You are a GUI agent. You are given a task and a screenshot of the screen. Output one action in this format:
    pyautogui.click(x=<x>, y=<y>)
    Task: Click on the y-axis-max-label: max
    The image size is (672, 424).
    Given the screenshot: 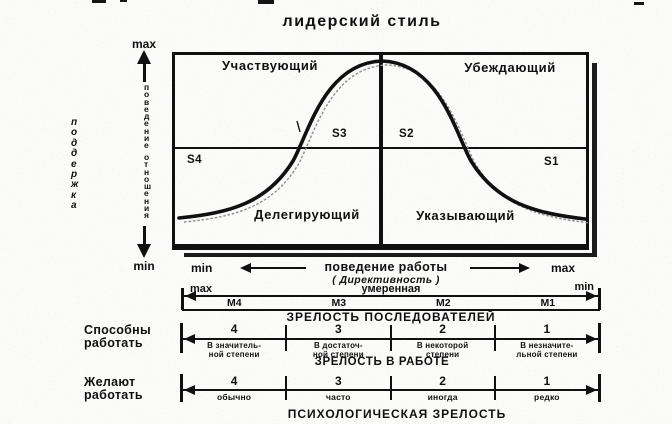 What is the action you would take?
    pyautogui.click(x=144, y=44)
    